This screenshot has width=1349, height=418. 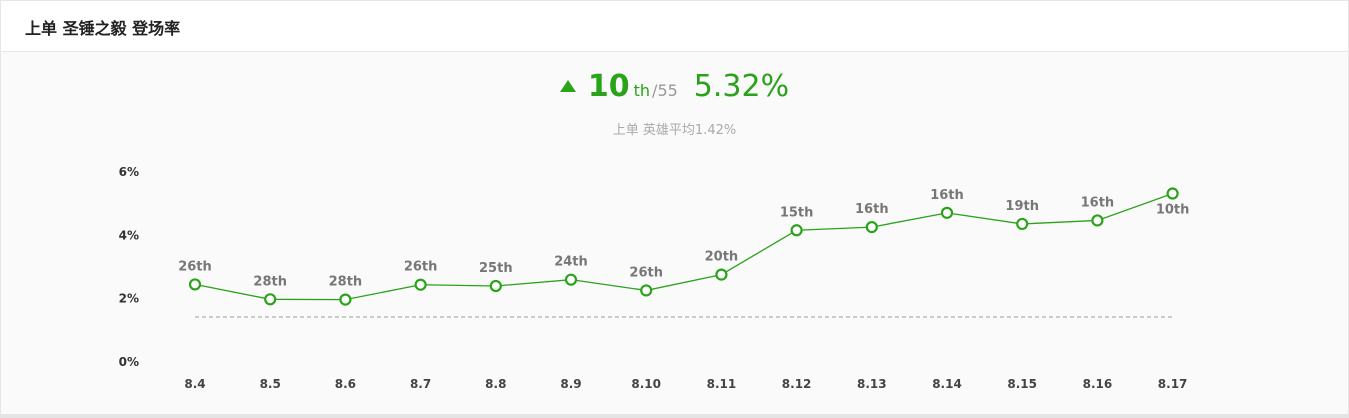 I want to click on x-tick-label: 8.12, so click(x=797, y=384).